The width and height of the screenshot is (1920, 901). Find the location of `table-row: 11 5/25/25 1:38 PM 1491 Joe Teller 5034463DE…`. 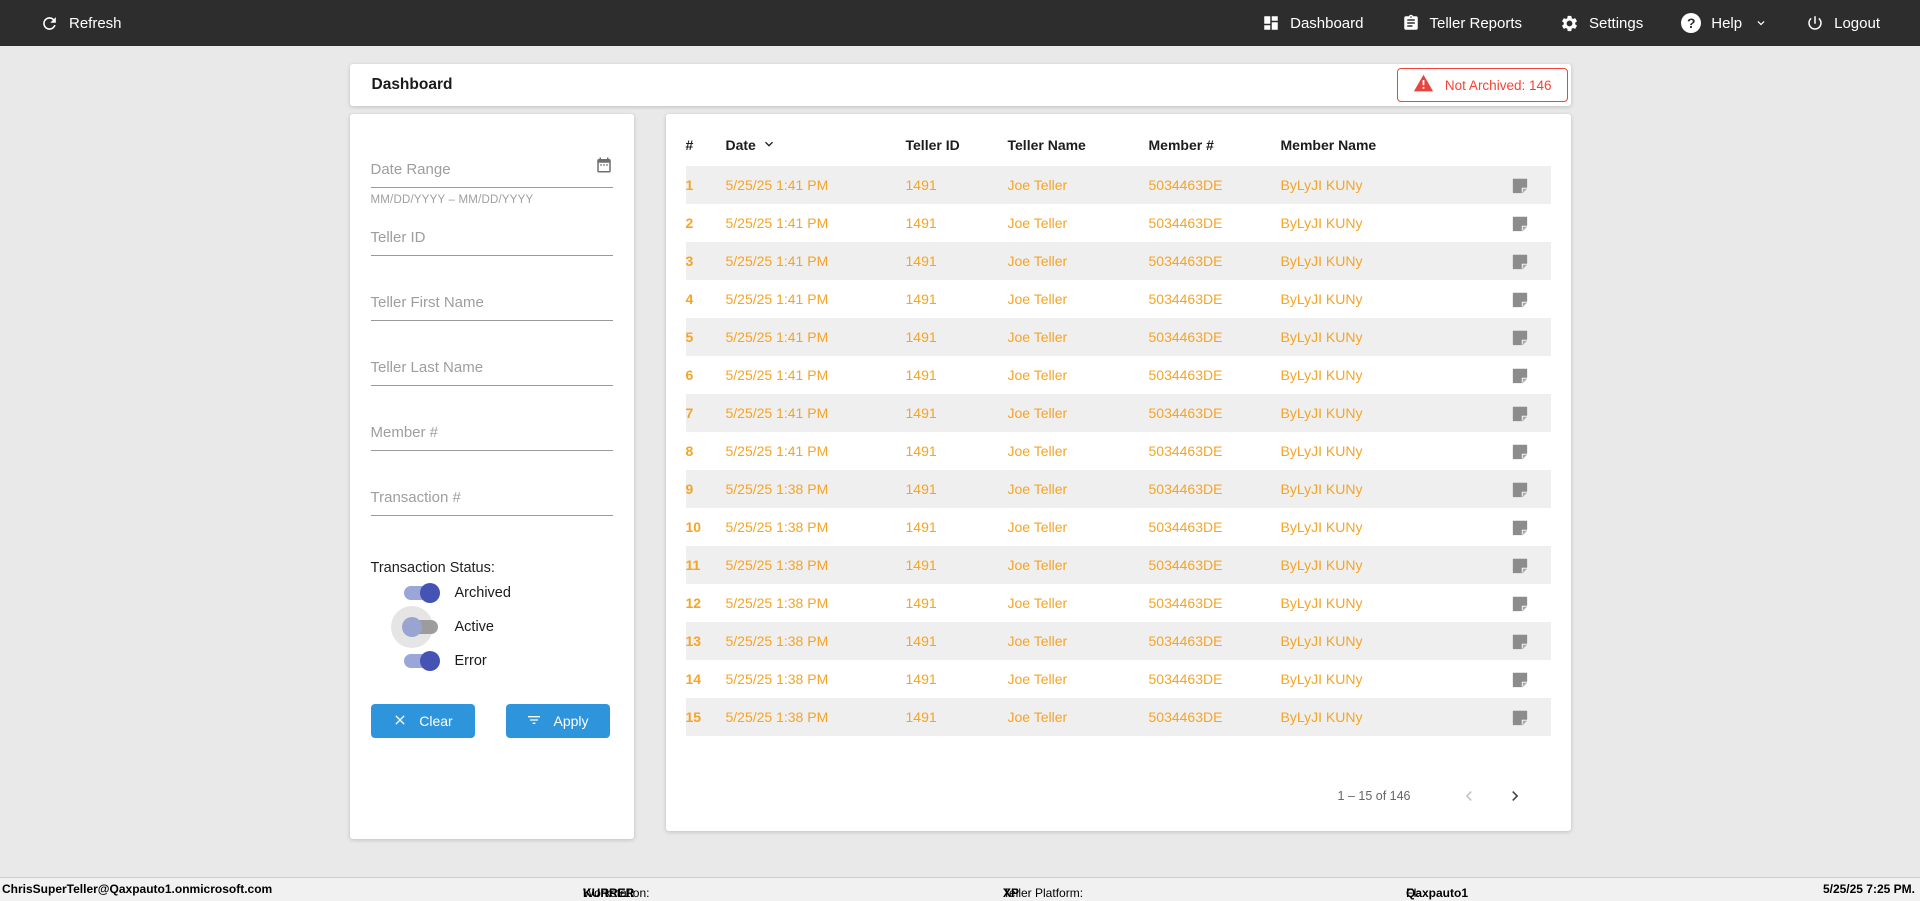

table-row: 11 5/25/25 1:38 PM 1491 Joe Teller 5034463DE… is located at coordinates (1118, 565).